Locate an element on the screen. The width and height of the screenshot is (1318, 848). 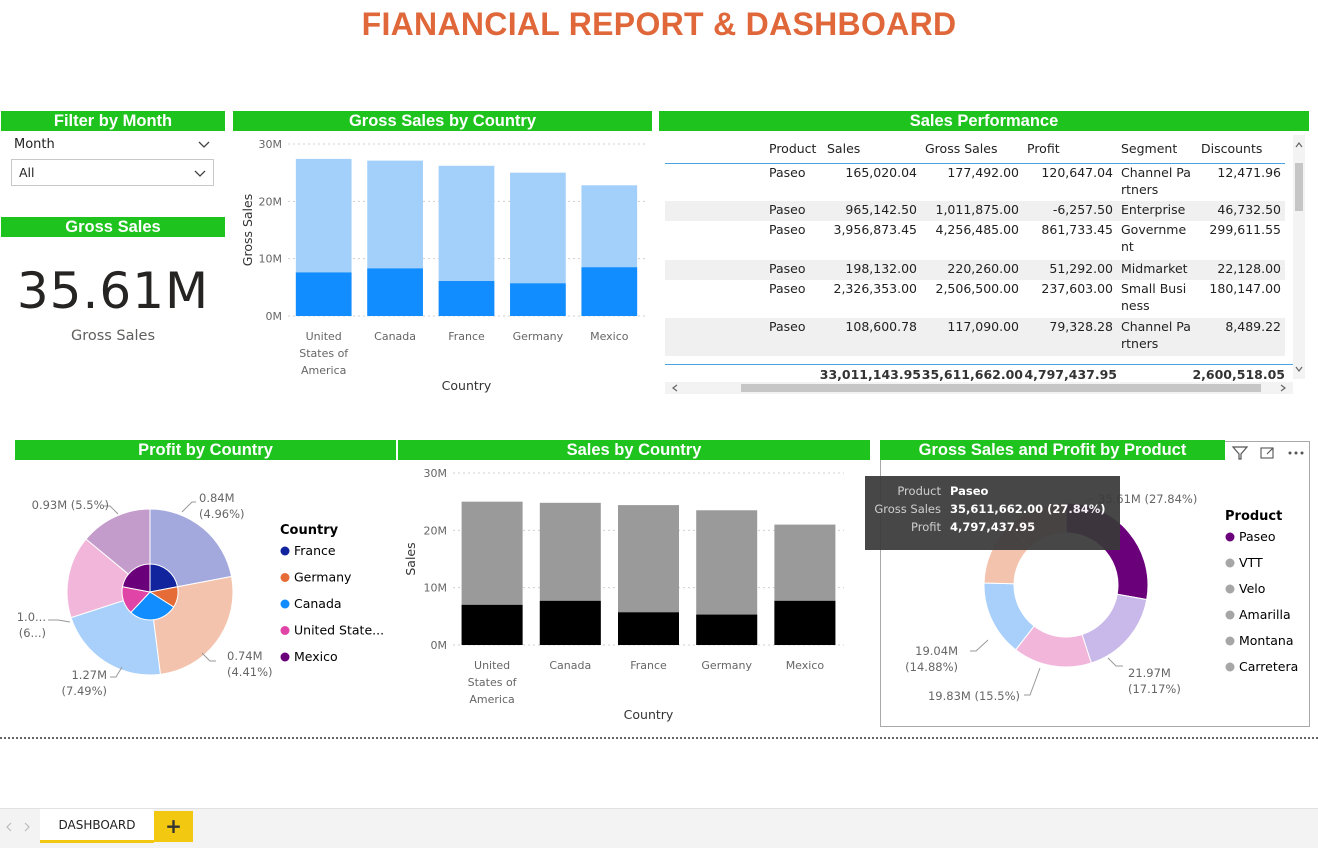
table-cell: Channel Partners is located at coordinates (1156, 180).